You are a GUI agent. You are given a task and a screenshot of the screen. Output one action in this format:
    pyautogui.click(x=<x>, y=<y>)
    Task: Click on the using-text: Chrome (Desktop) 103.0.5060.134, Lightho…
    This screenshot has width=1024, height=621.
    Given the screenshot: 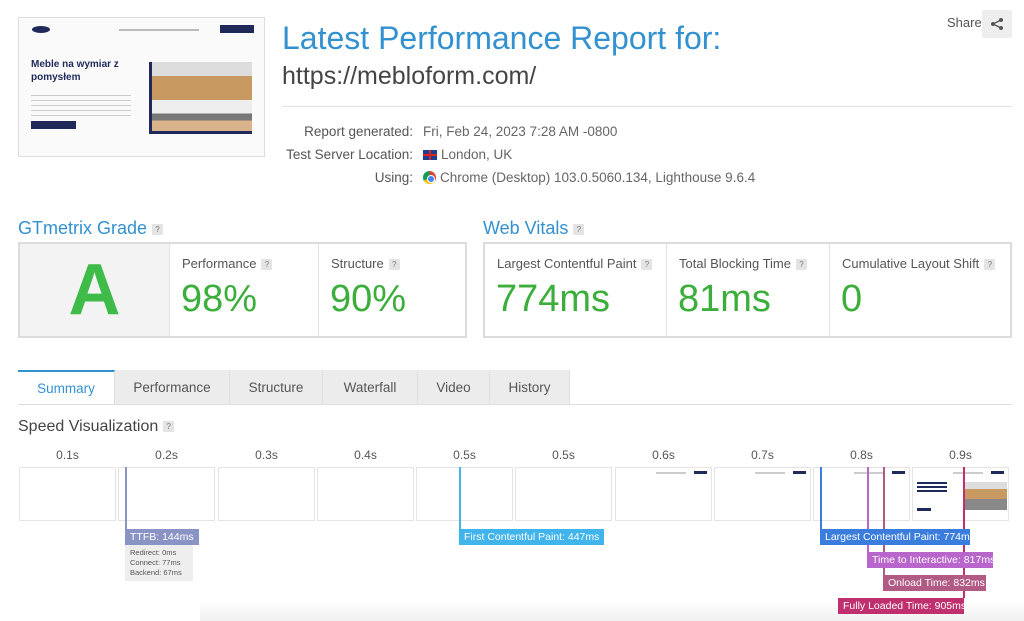 What is the action you would take?
    pyautogui.click(x=598, y=177)
    